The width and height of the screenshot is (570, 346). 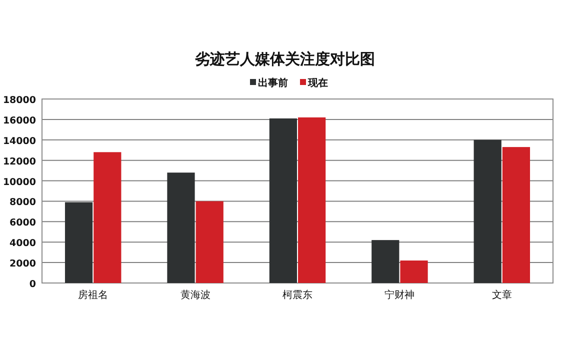 What do you see at coordinates (273, 83) in the screenshot?
I see `legend-label: 出事前` at bounding box center [273, 83].